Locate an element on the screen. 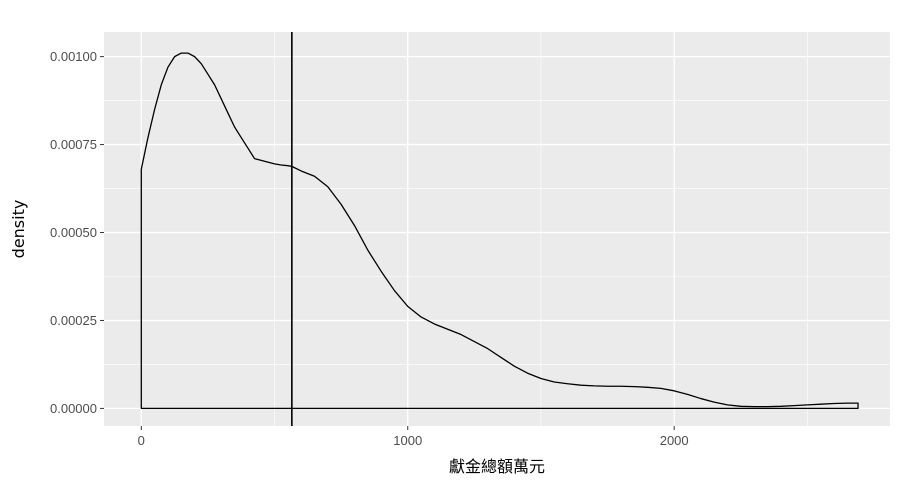  y-tick-label: 0.00000 is located at coordinates (73, 408).